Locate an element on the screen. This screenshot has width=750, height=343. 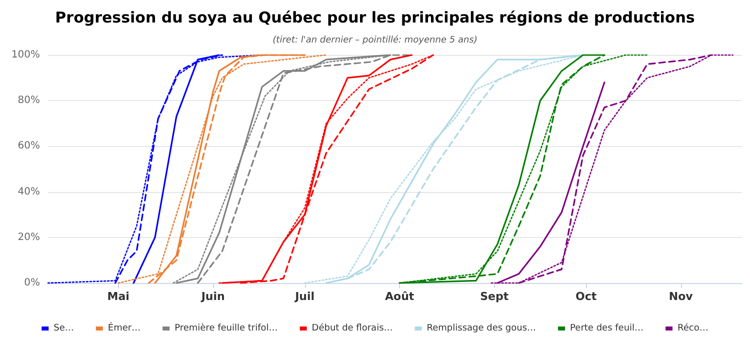
y-tick-label: 40% is located at coordinates (29, 192).